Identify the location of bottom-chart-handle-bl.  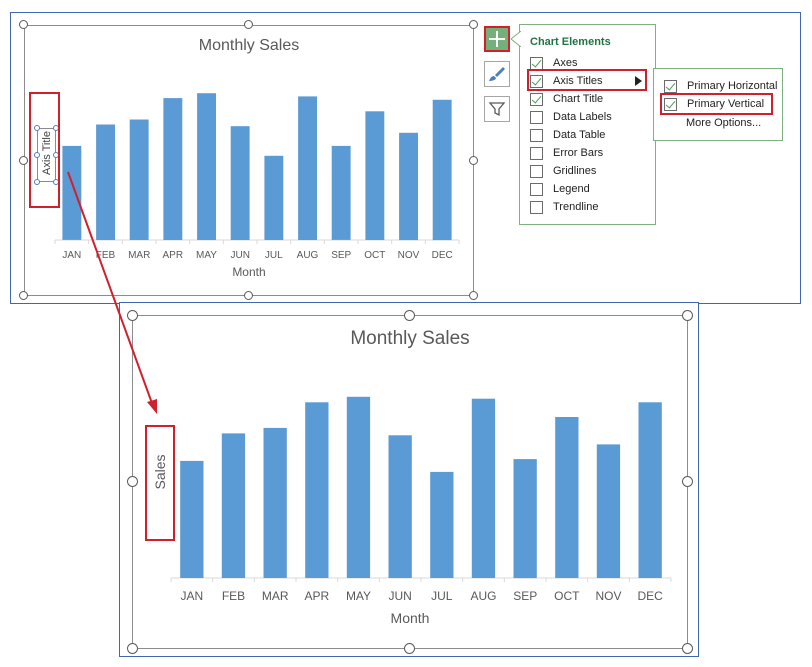
(132, 648).